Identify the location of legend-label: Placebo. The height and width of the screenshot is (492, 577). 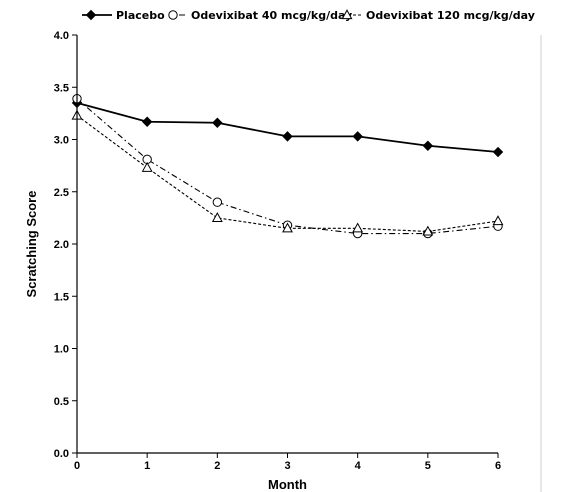
(140, 15).